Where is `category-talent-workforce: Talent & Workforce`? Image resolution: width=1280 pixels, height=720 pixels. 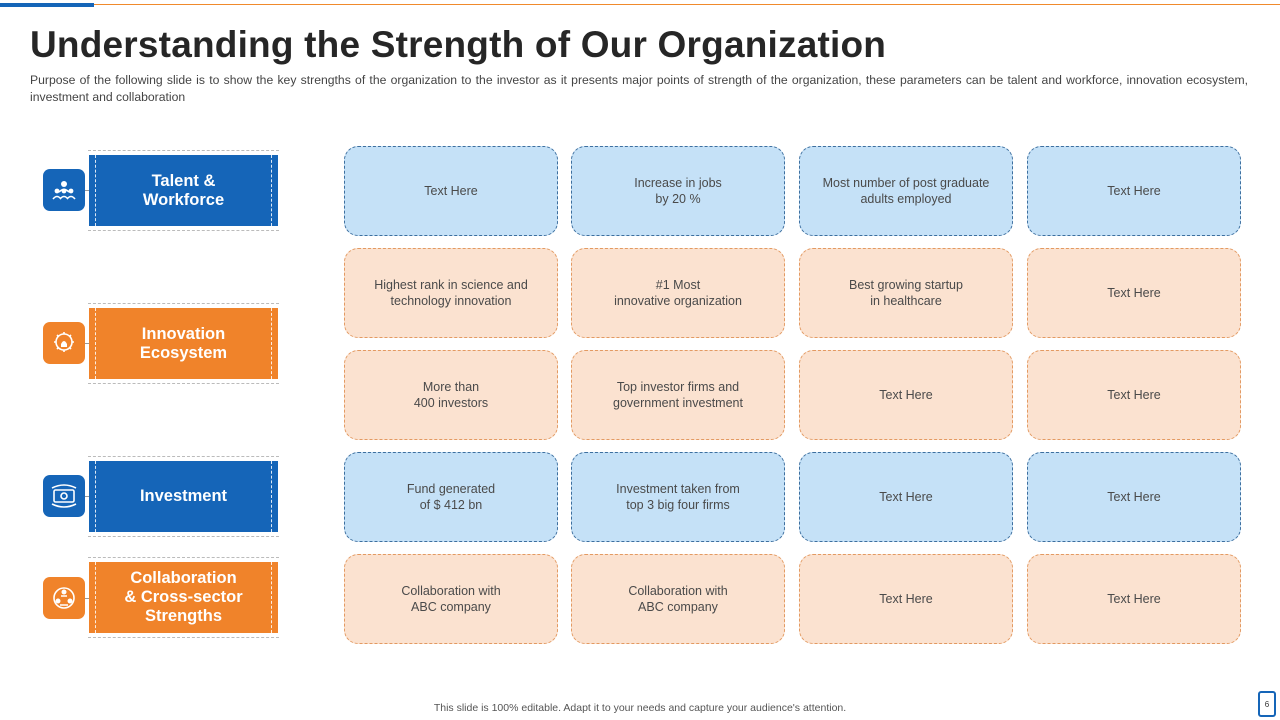
category-talent-workforce: Talent & Workforce is located at coordinates (183, 190).